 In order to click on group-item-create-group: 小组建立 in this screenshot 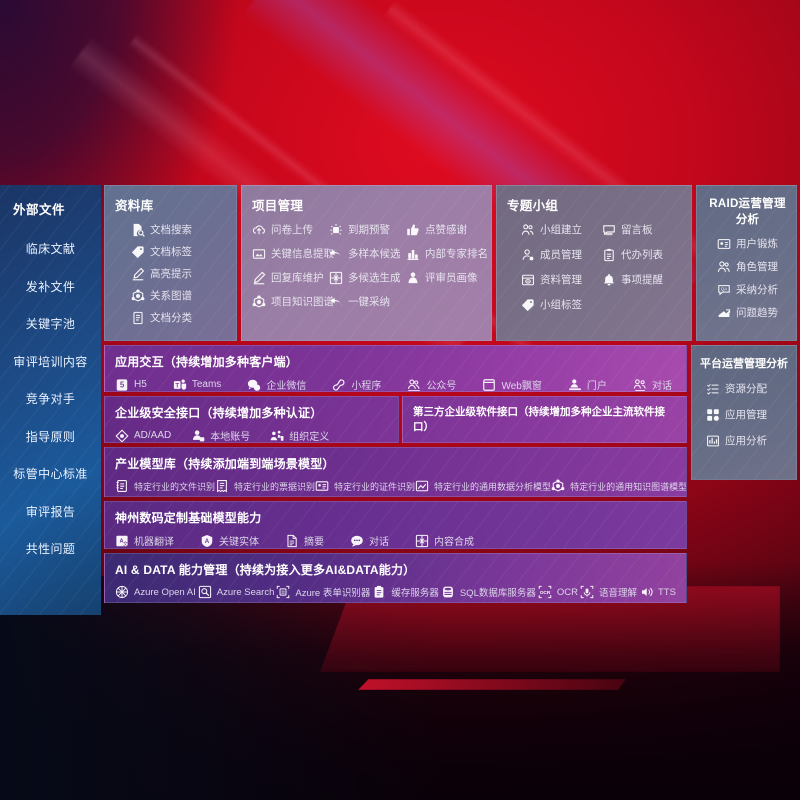, I will do `click(561, 230)`.